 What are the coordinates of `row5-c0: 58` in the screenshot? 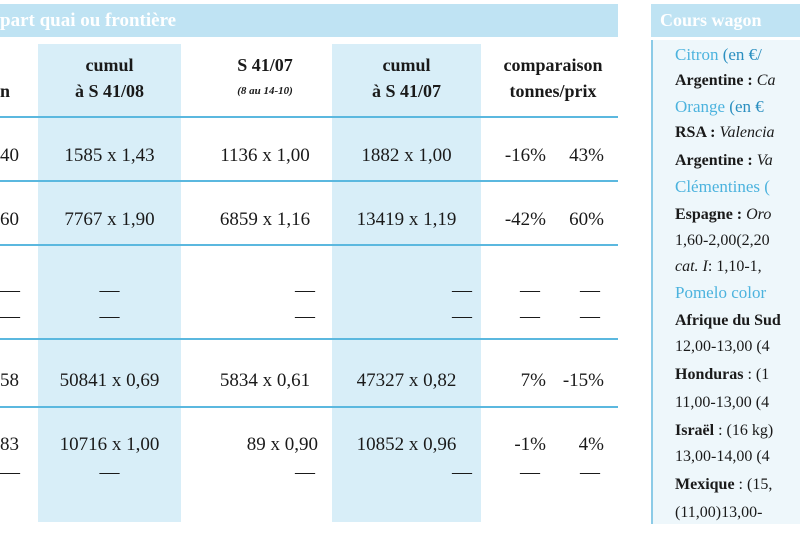 It's located at (9, 380).